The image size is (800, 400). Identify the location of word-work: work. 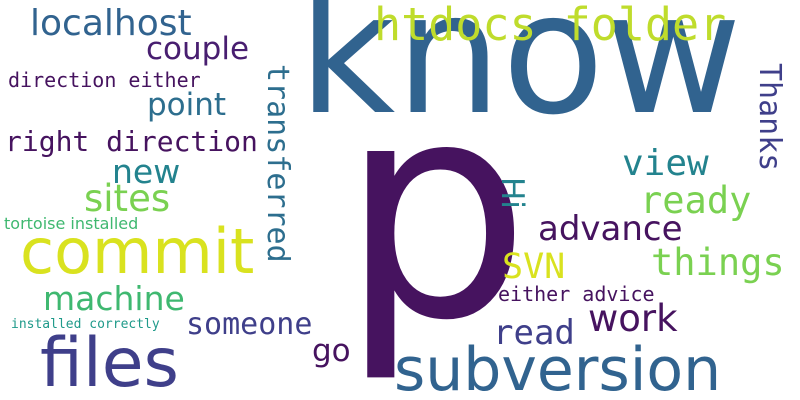
(633, 318).